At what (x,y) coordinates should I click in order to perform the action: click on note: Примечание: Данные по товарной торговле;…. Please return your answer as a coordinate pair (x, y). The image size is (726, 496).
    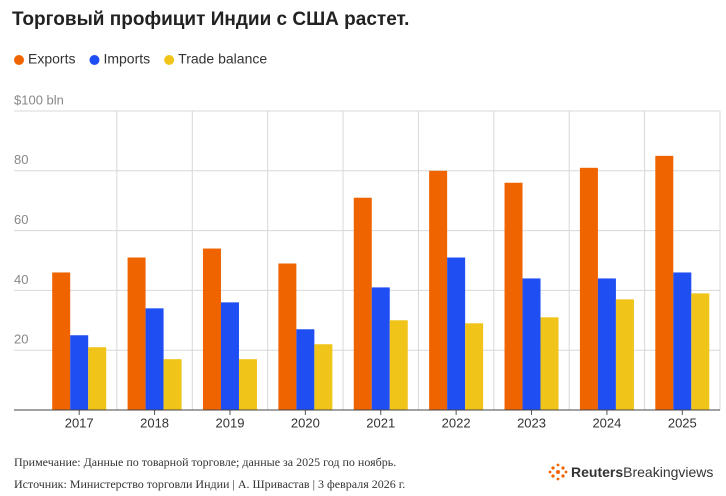
    Looking at the image, I should click on (205, 462).